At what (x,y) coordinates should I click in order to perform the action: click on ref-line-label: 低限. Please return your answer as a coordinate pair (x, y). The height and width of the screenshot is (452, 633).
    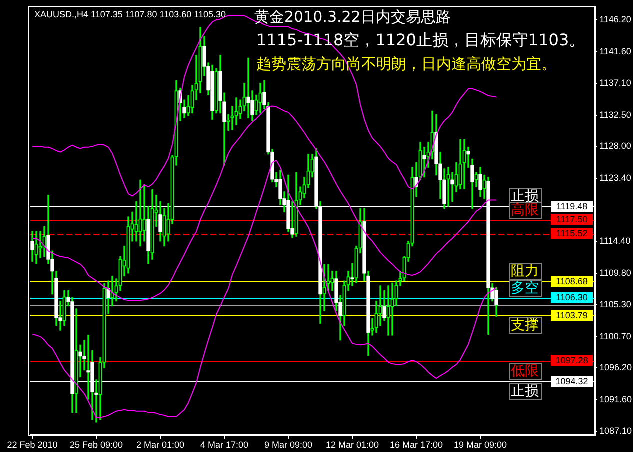
    Looking at the image, I should click on (525, 372).